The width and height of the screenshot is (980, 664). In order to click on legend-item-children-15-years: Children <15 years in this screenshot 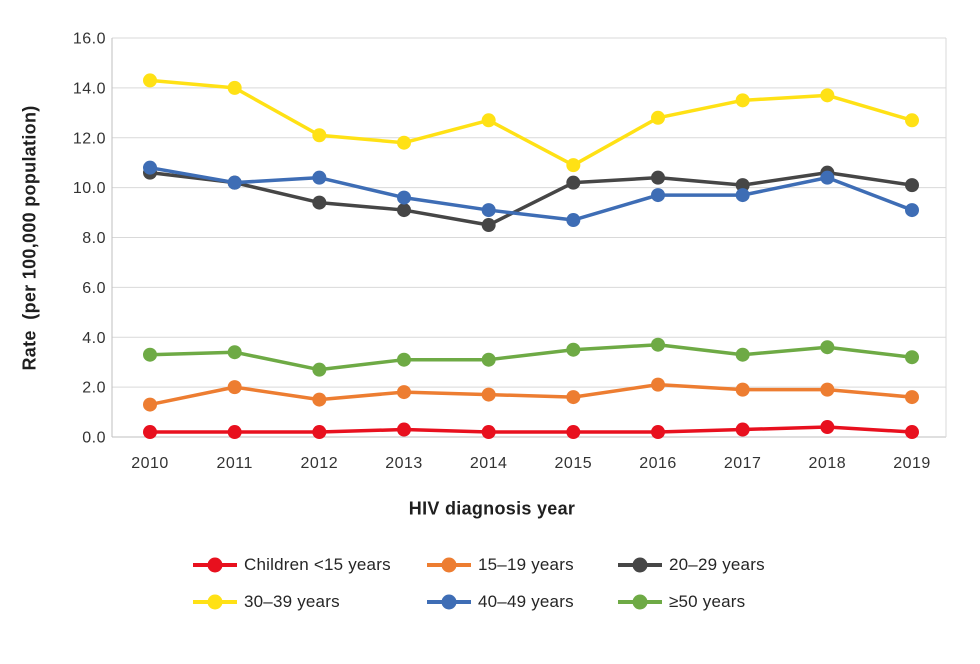, I will do `click(310, 564)`.